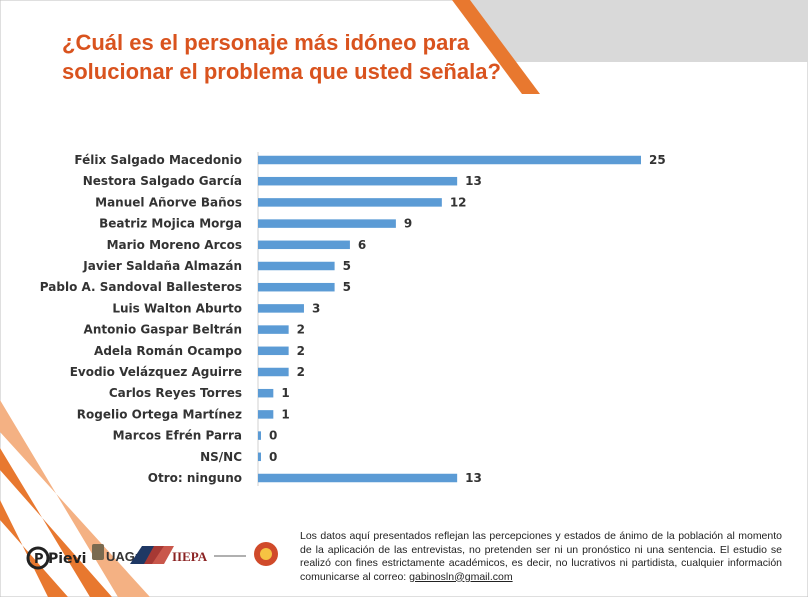 Image resolution: width=808 pixels, height=597 pixels. I want to click on category-label: Marcos Efrén Parra, so click(177, 436).